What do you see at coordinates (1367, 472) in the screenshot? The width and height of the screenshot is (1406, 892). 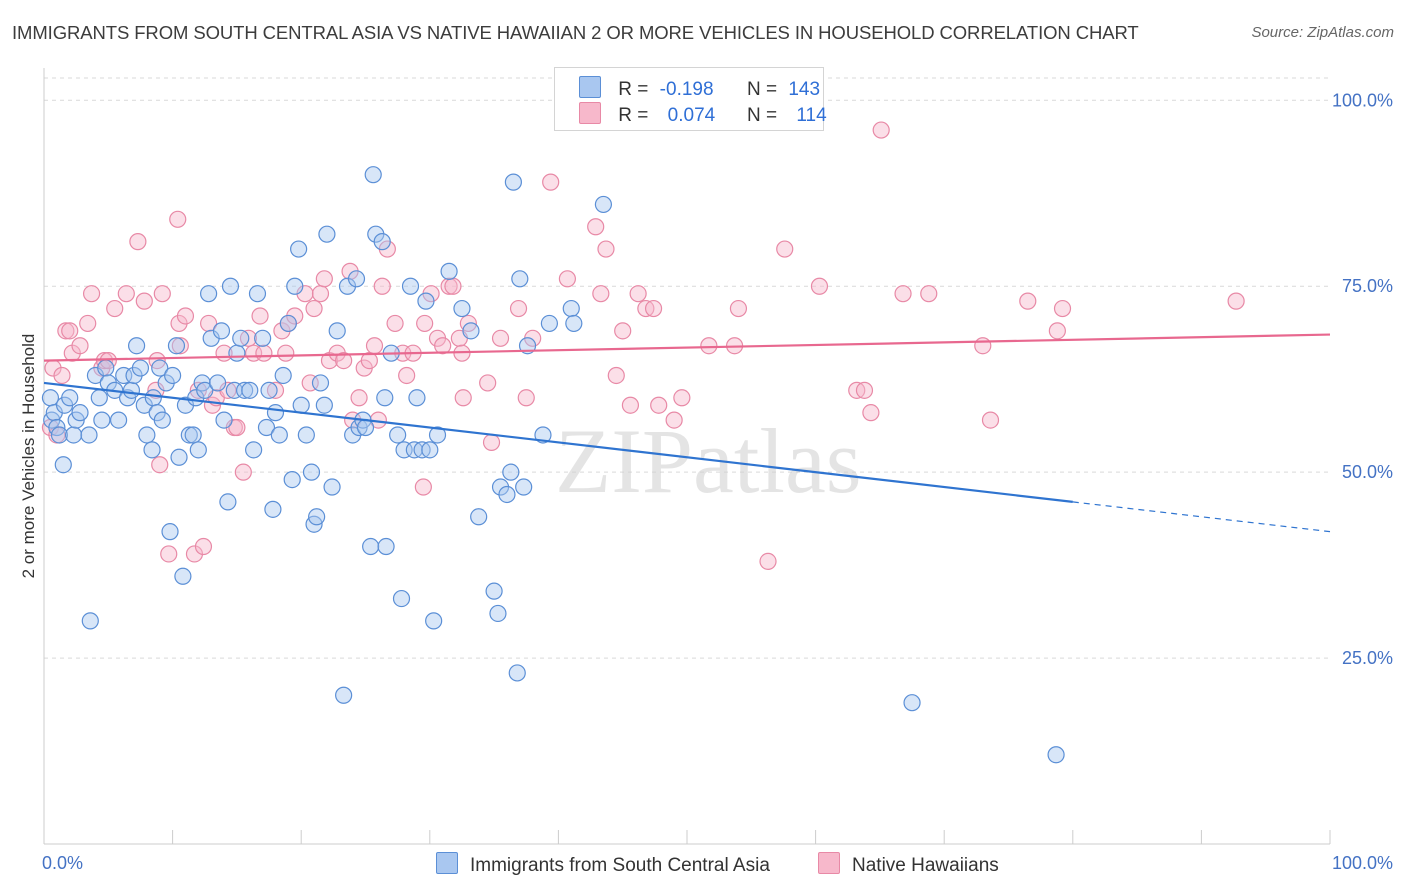 I see `y-tick-label: 50.0%` at bounding box center [1367, 472].